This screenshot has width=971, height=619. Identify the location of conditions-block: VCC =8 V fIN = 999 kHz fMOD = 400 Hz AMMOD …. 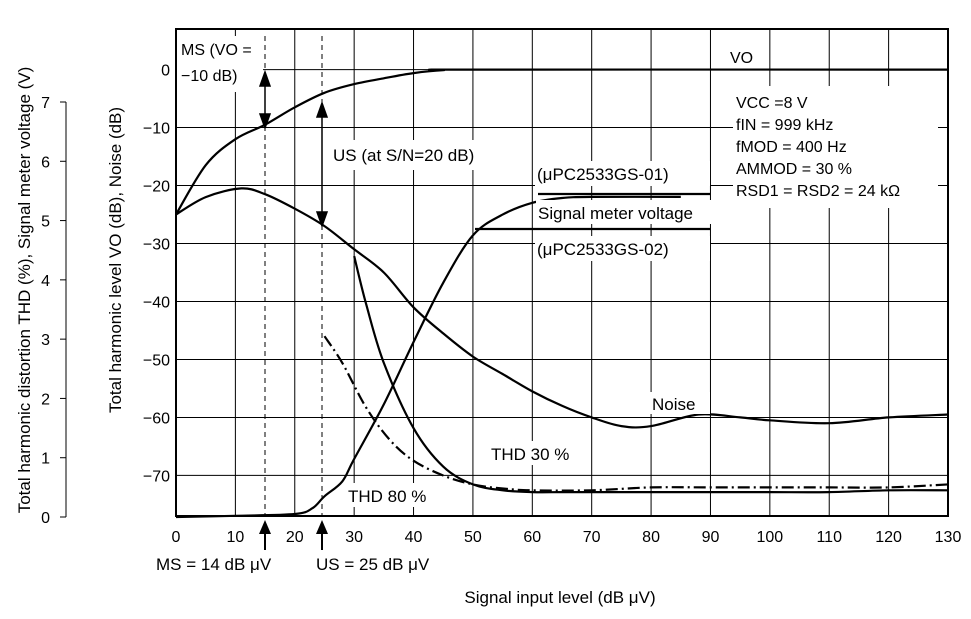
(818, 147).